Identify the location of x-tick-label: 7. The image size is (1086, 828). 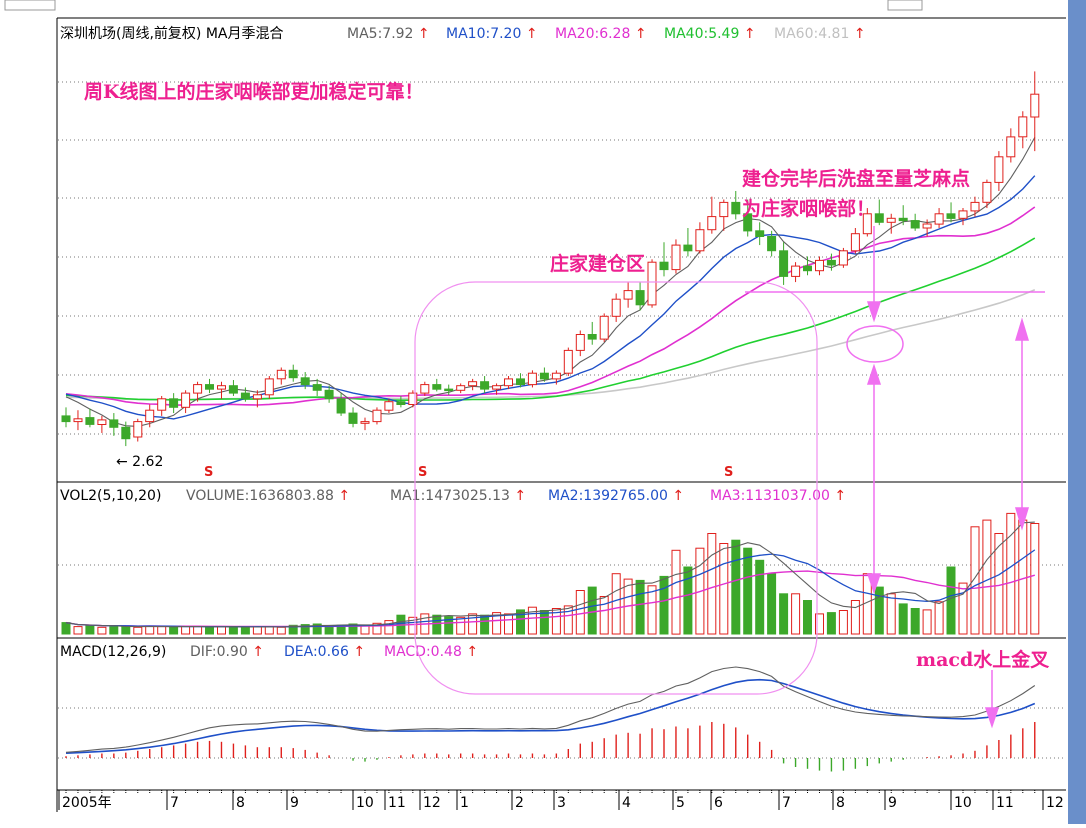
(786, 803).